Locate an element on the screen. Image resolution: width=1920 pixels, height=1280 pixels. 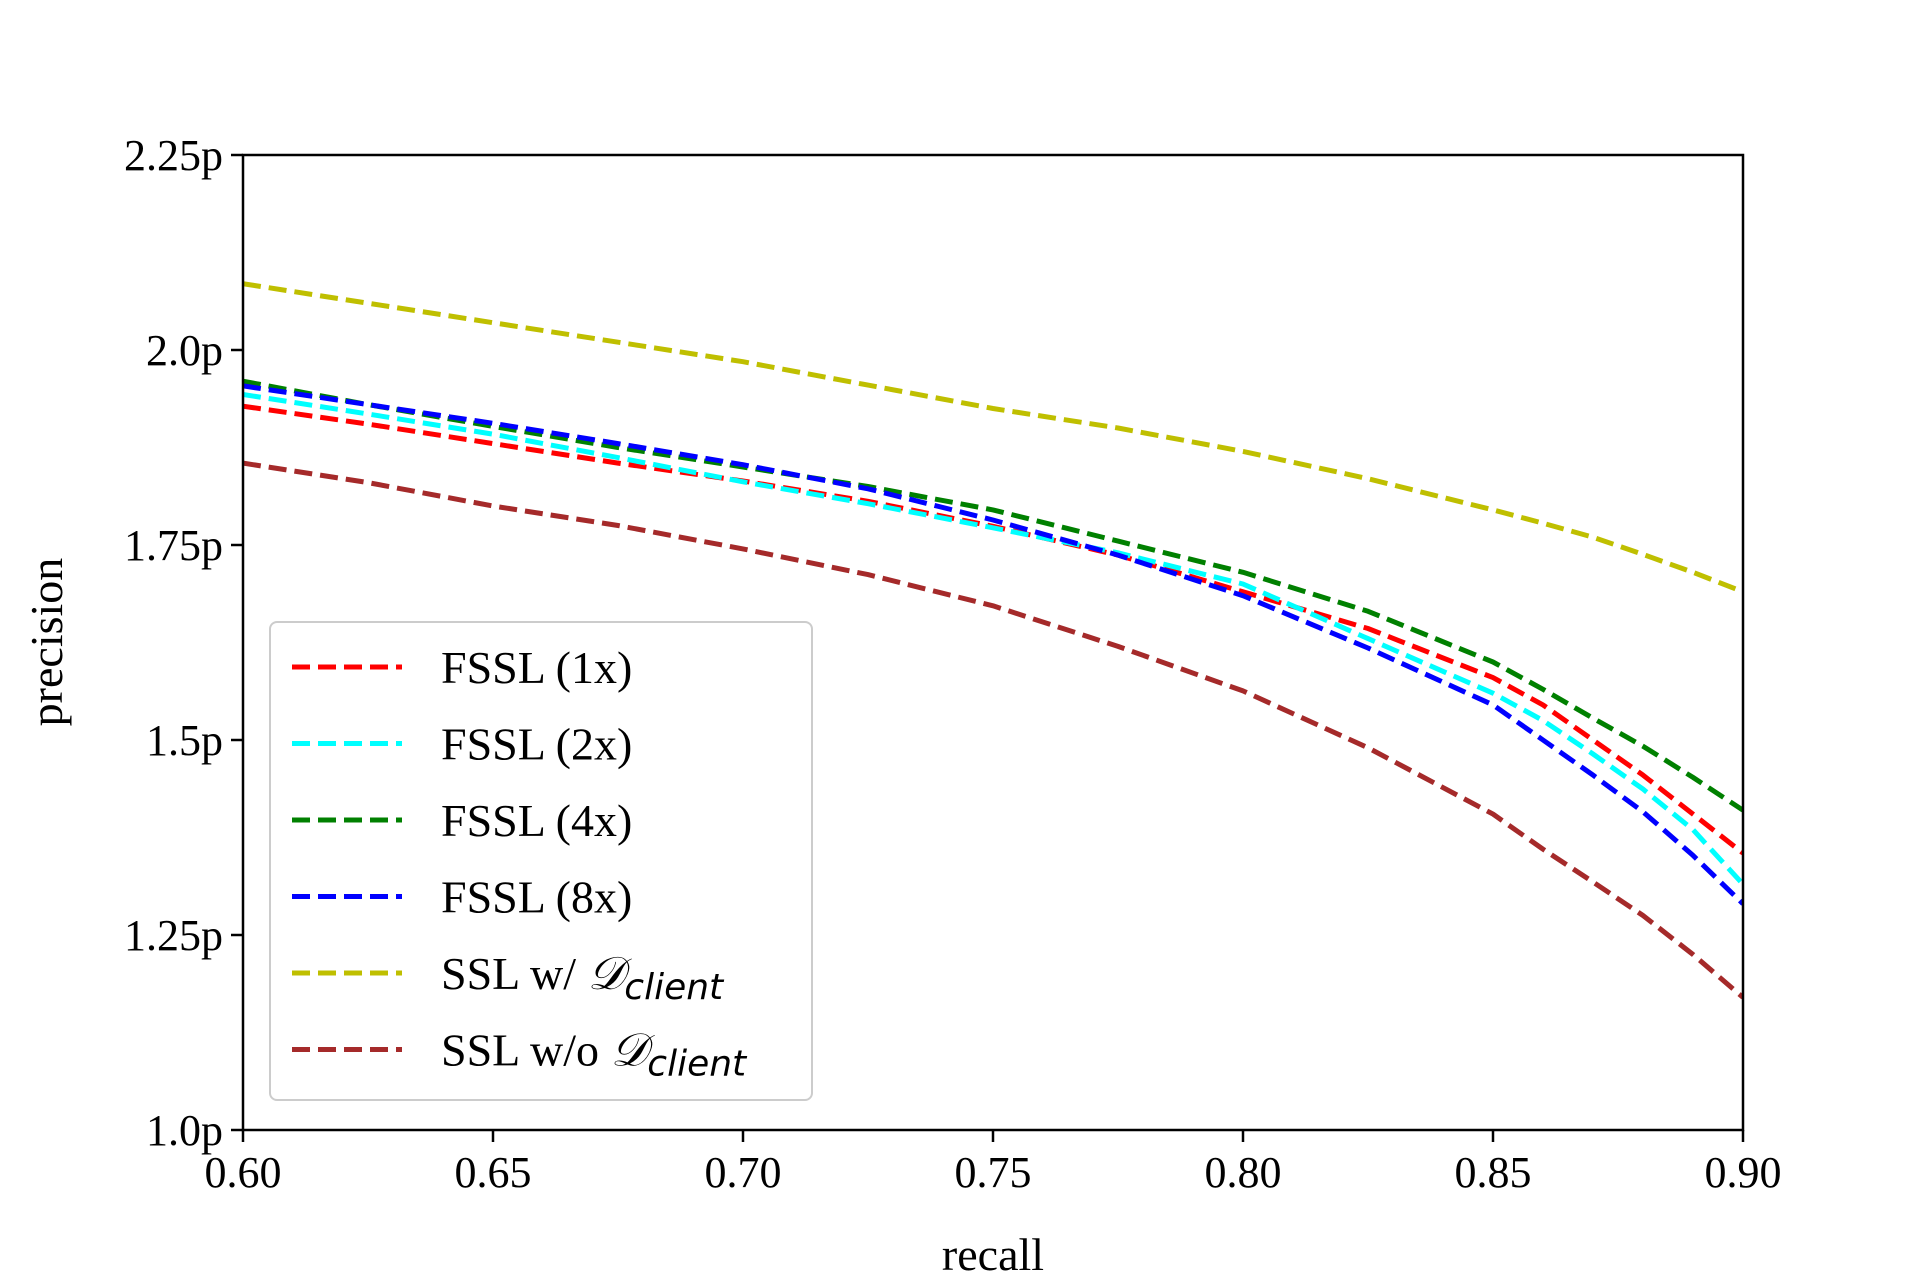
legend-label-6: SSL w/o 𝒟client is located at coordinates (594, 1054).